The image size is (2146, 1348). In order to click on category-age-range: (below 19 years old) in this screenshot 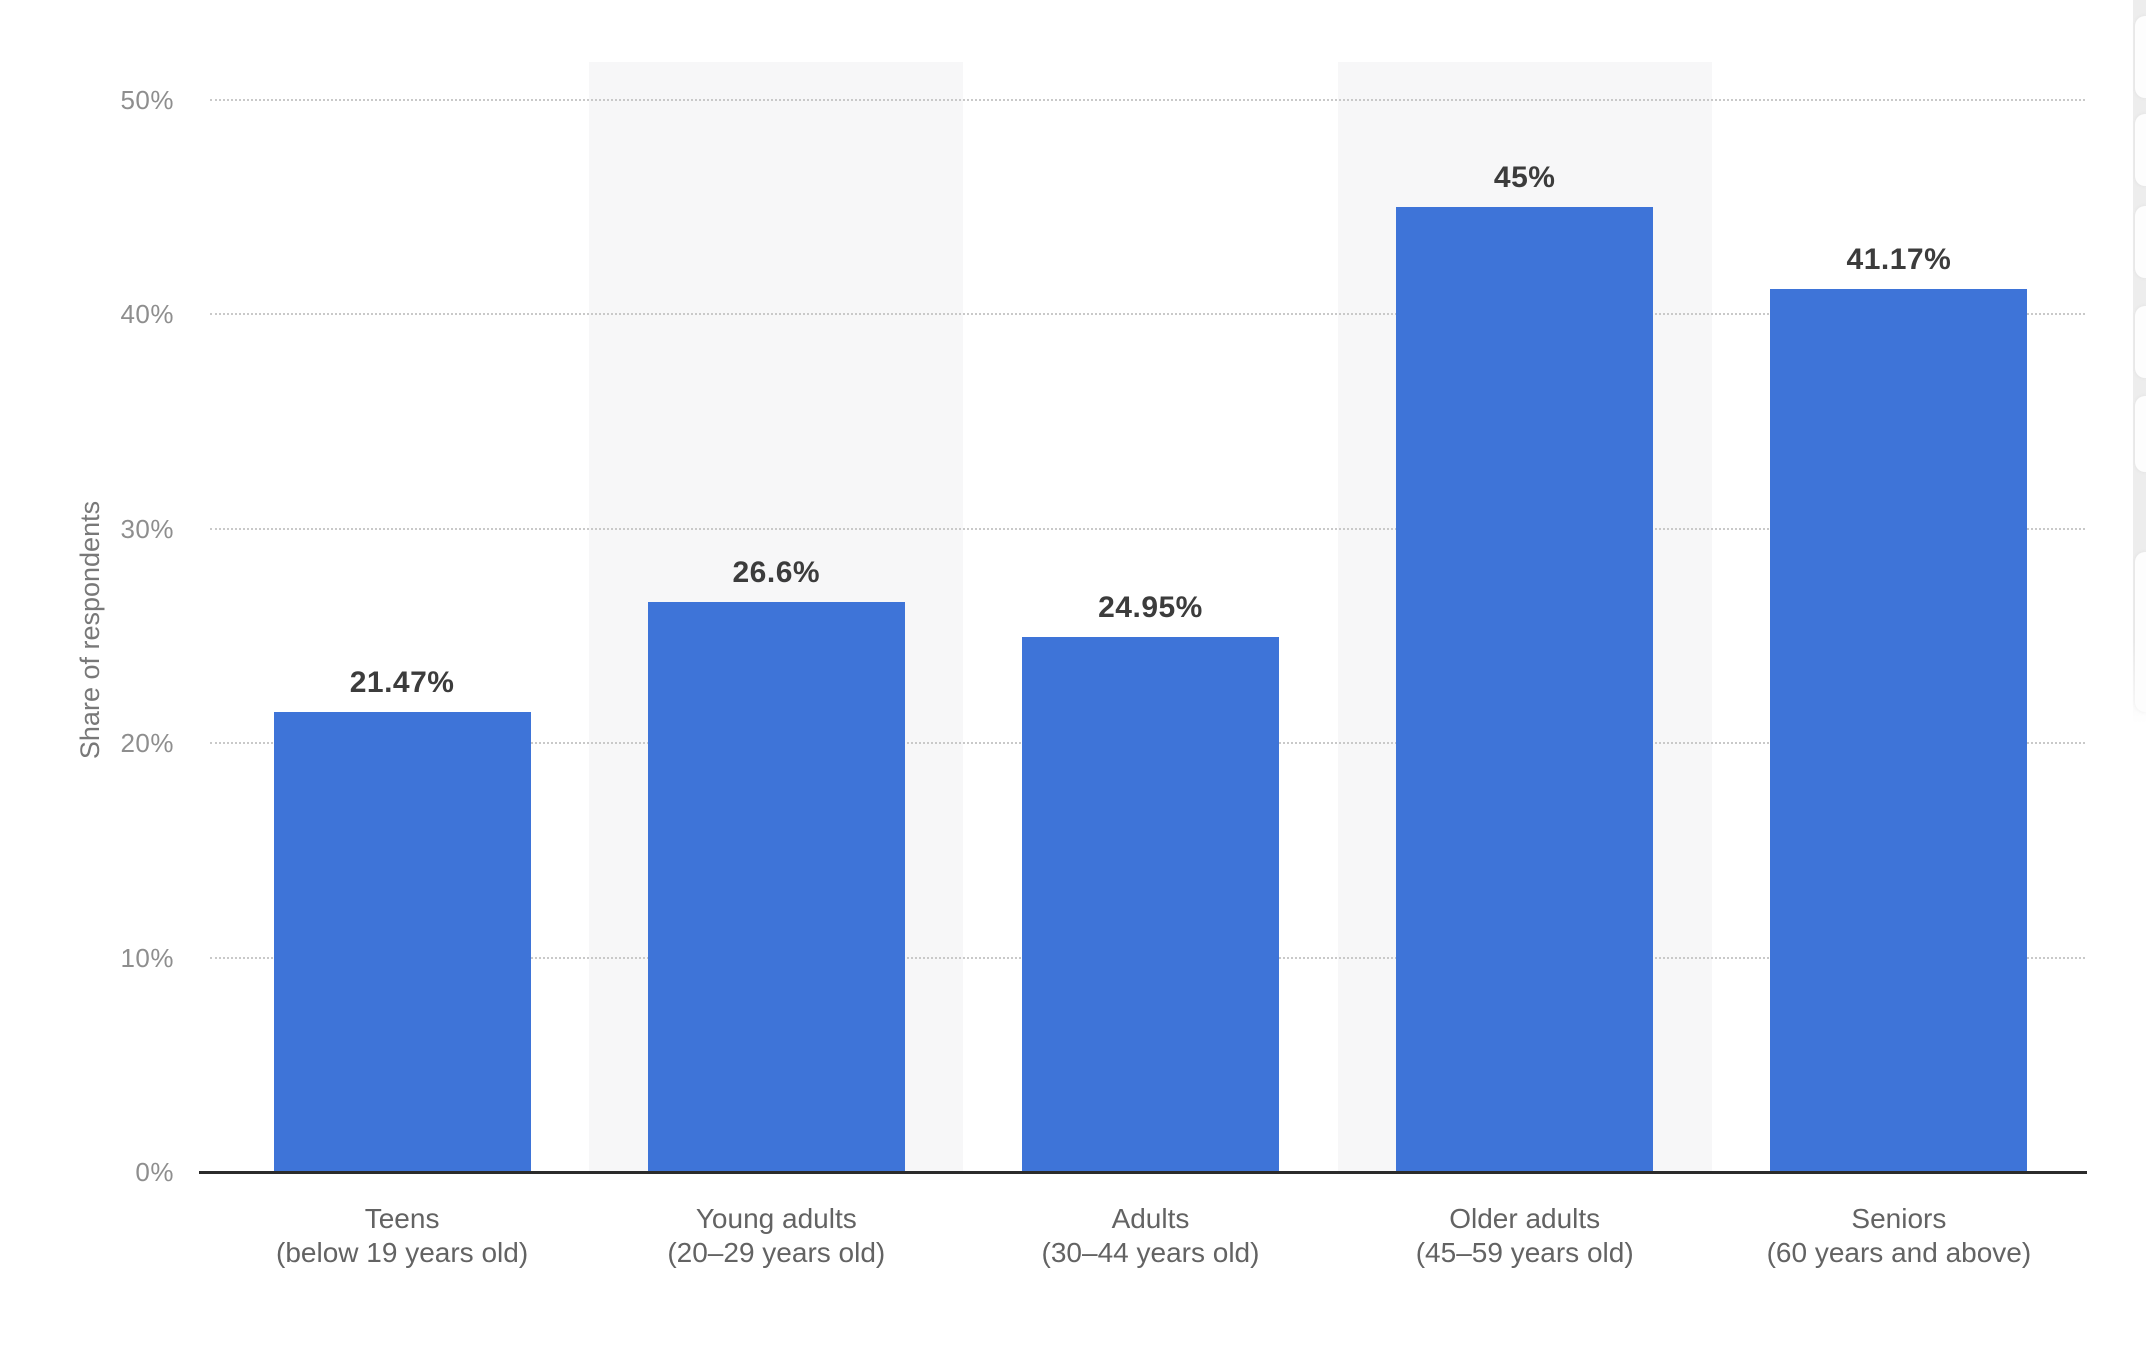, I will do `click(402, 1252)`.